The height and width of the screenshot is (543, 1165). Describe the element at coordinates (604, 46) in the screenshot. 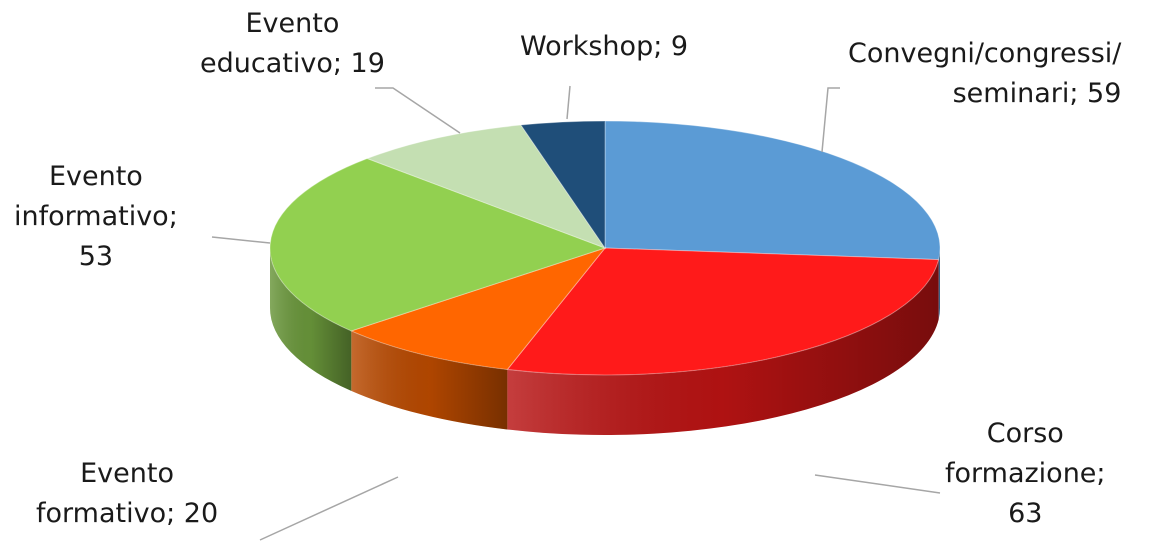

I see `data-label-workshop: Workshop; 9` at that location.